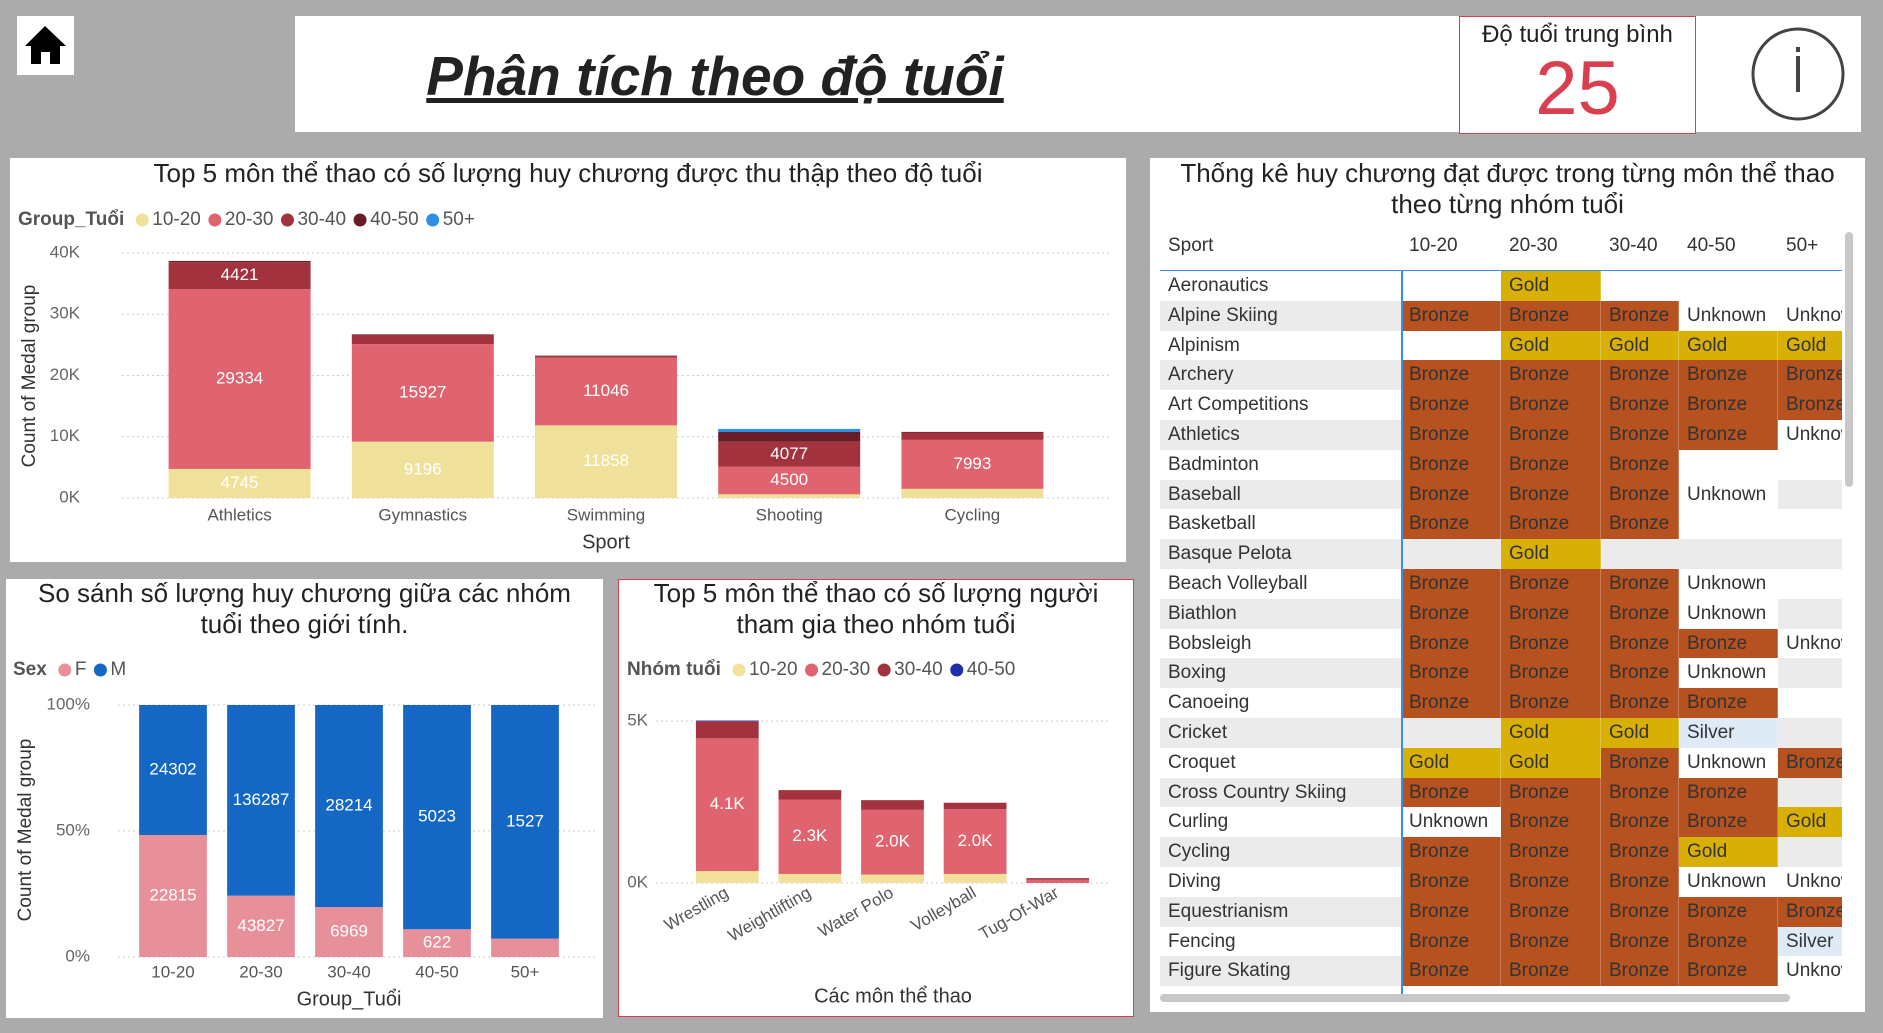  I want to click on data-label: 4421, so click(240, 274).